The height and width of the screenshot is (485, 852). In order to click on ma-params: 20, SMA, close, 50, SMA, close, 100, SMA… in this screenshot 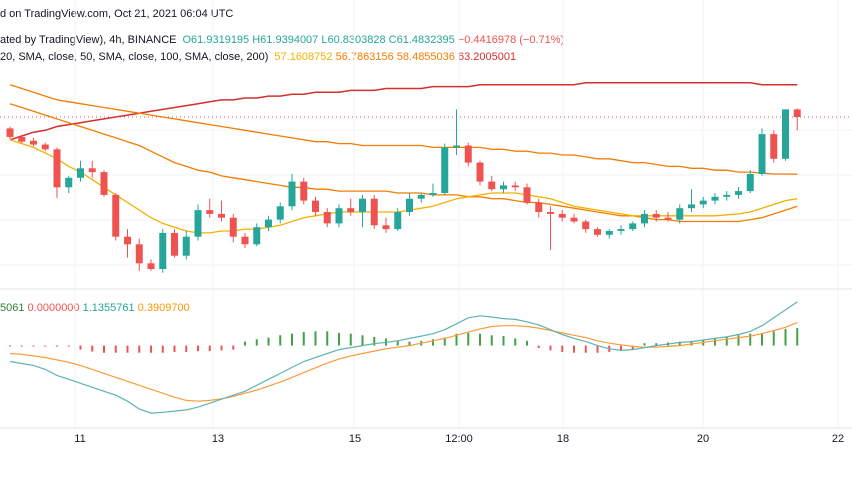, I will do `click(134, 57)`.